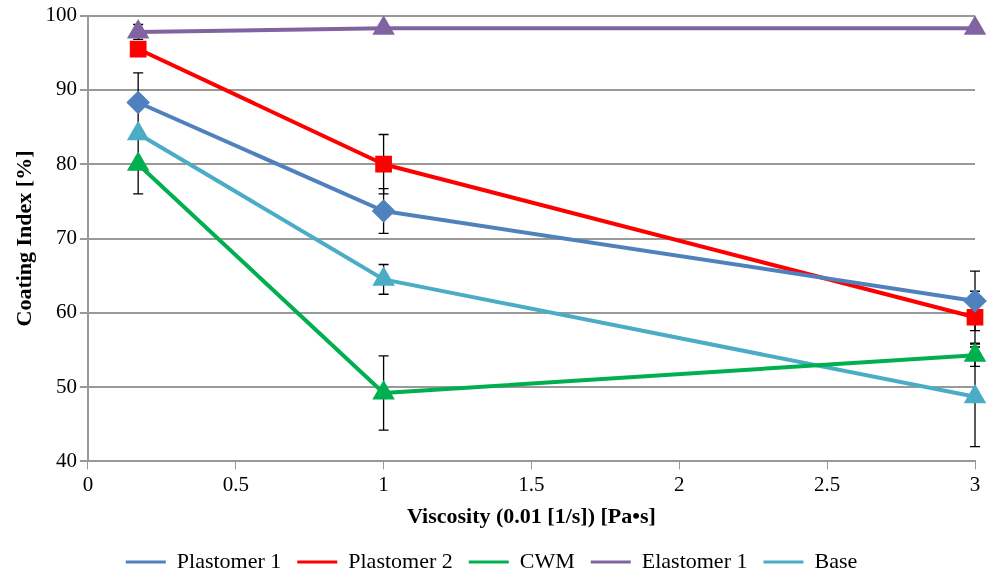 This screenshot has height=583, width=1005. What do you see at coordinates (66, 88) in the screenshot?
I see `y-tick-label: 90` at bounding box center [66, 88].